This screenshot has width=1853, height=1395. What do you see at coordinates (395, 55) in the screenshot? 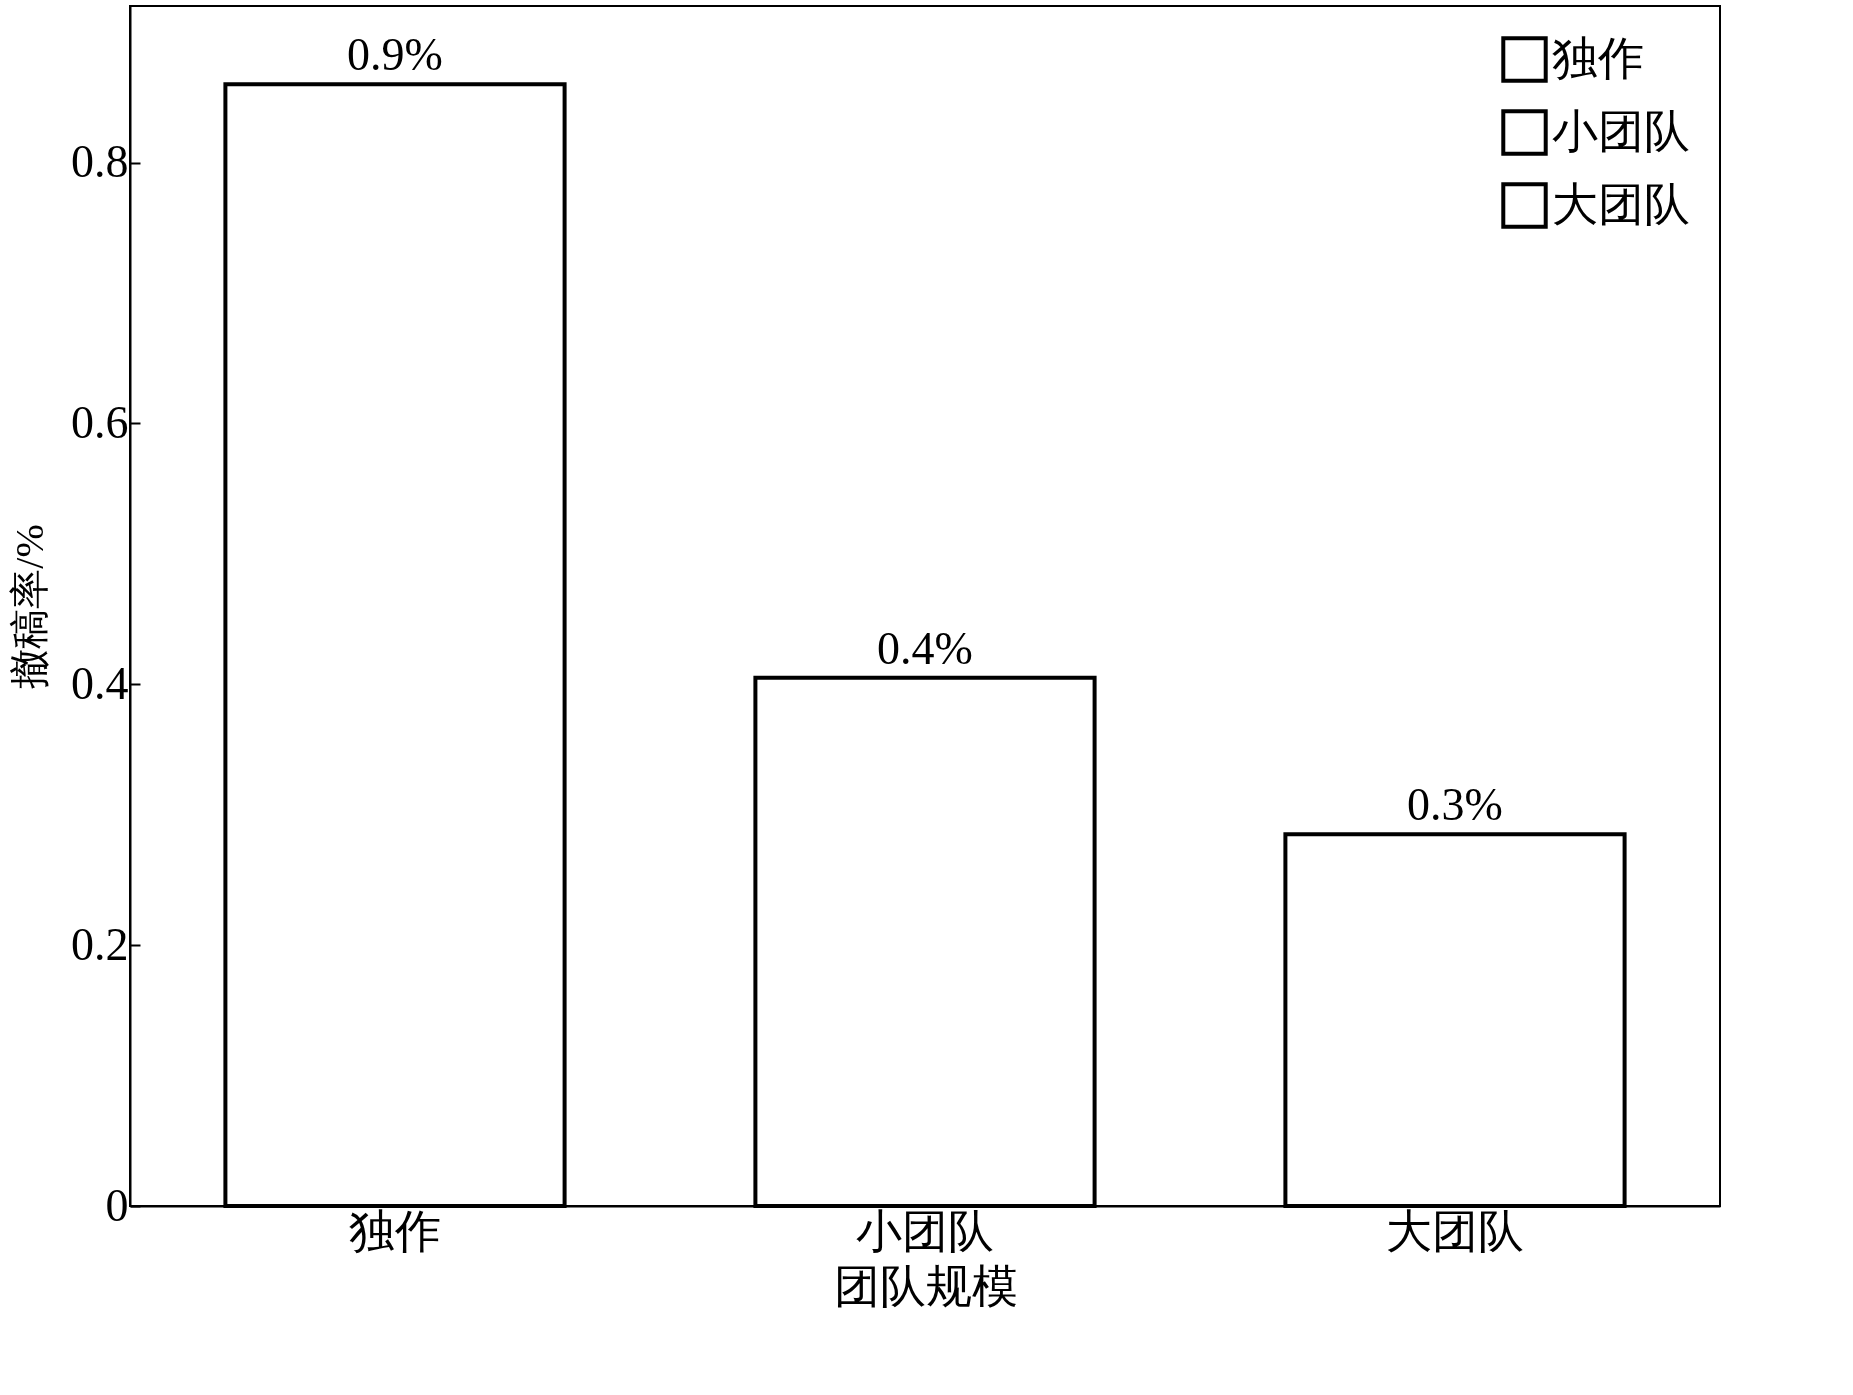
I see `text: 0.9%` at bounding box center [395, 55].